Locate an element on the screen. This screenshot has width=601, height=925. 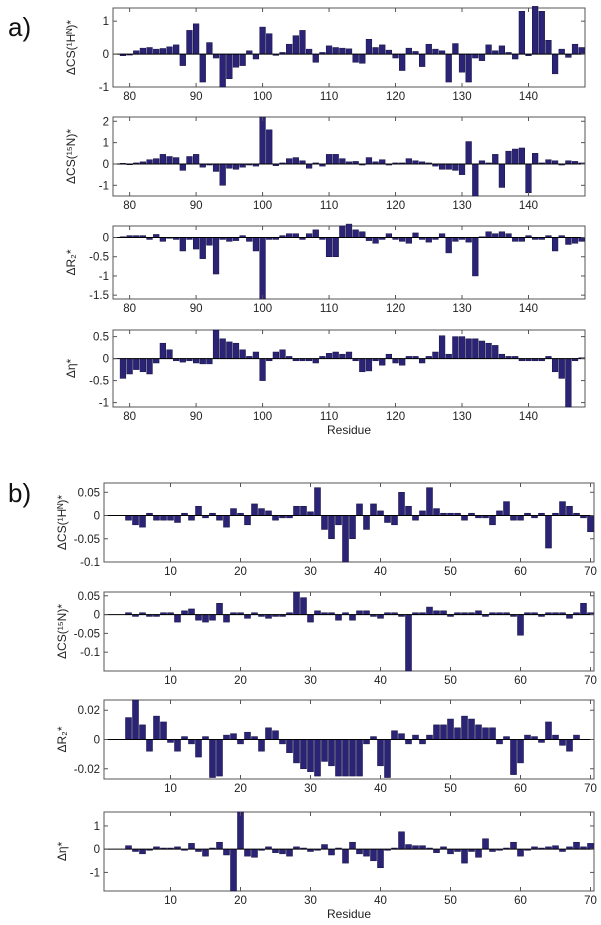
x-tick-label: 50 is located at coordinates (450, 901).